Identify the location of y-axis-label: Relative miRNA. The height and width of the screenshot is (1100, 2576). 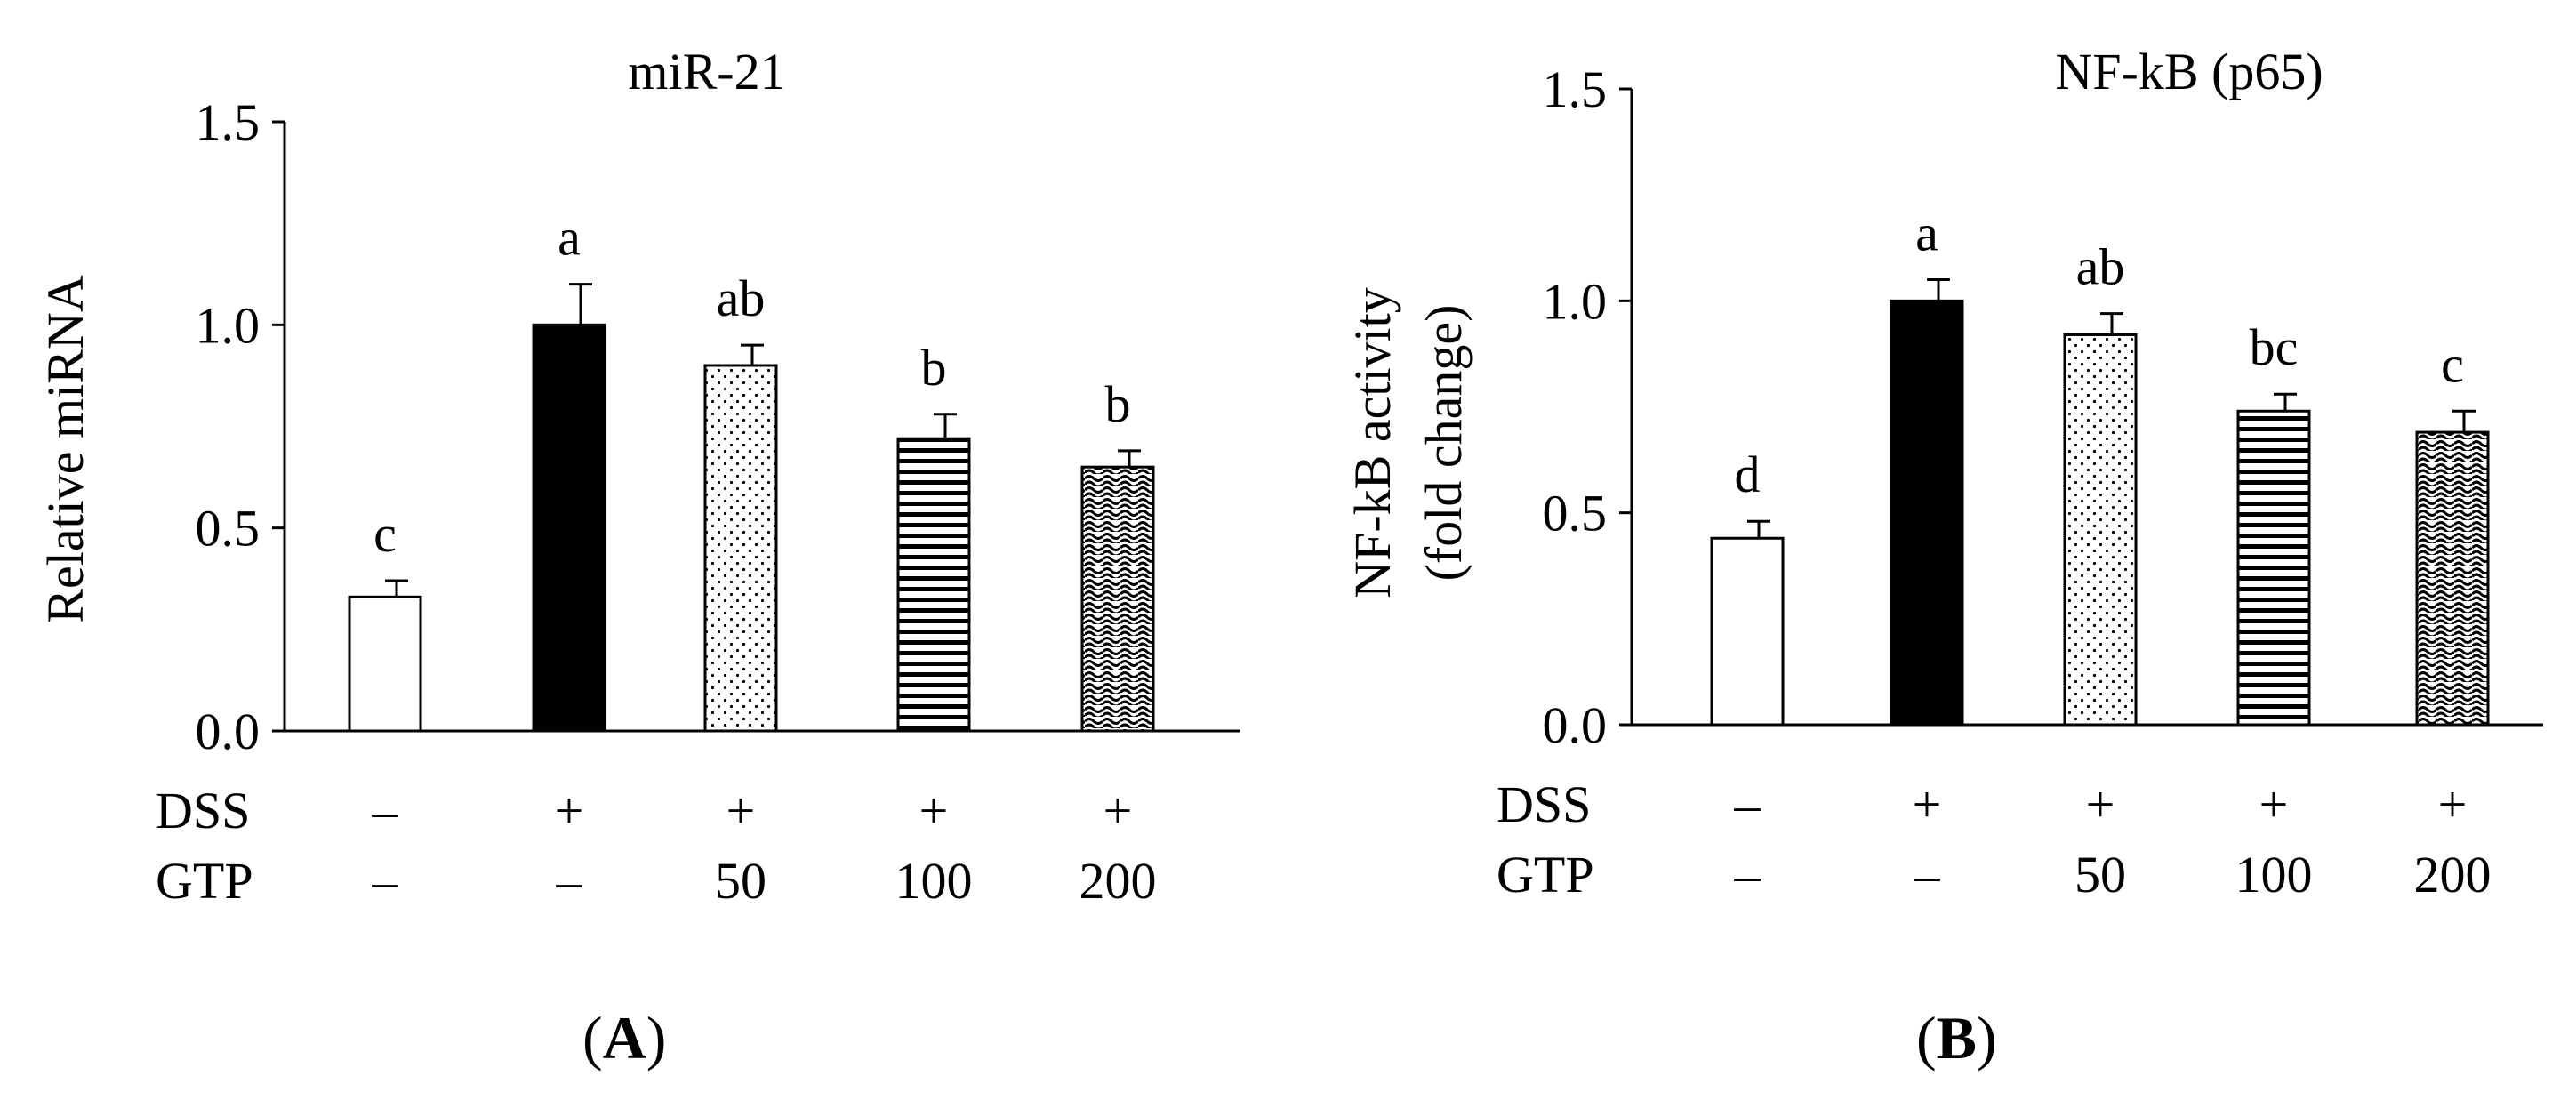
(65, 449).